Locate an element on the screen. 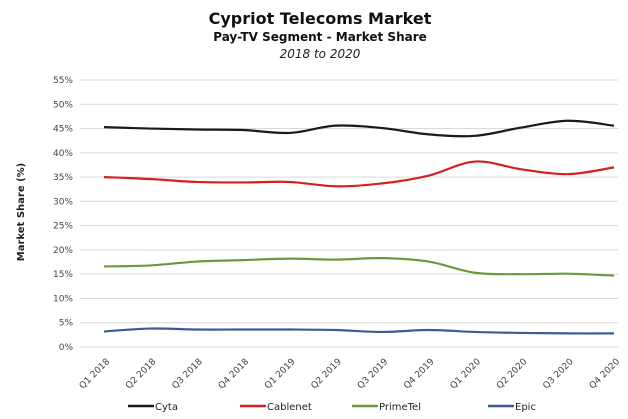 This screenshot has width=628, height=419. series-line-epic is located at coordinates (359, 331).